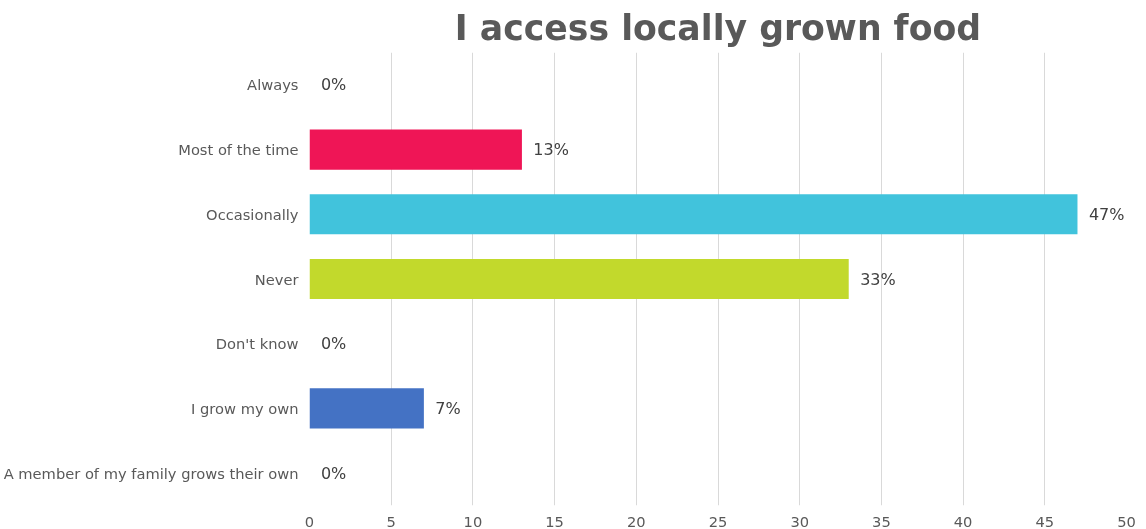  What do you see at coordinates (1126, 520) in the screenshot?
I see `x-tick-label: 50` at bounding box center [1126, 520].